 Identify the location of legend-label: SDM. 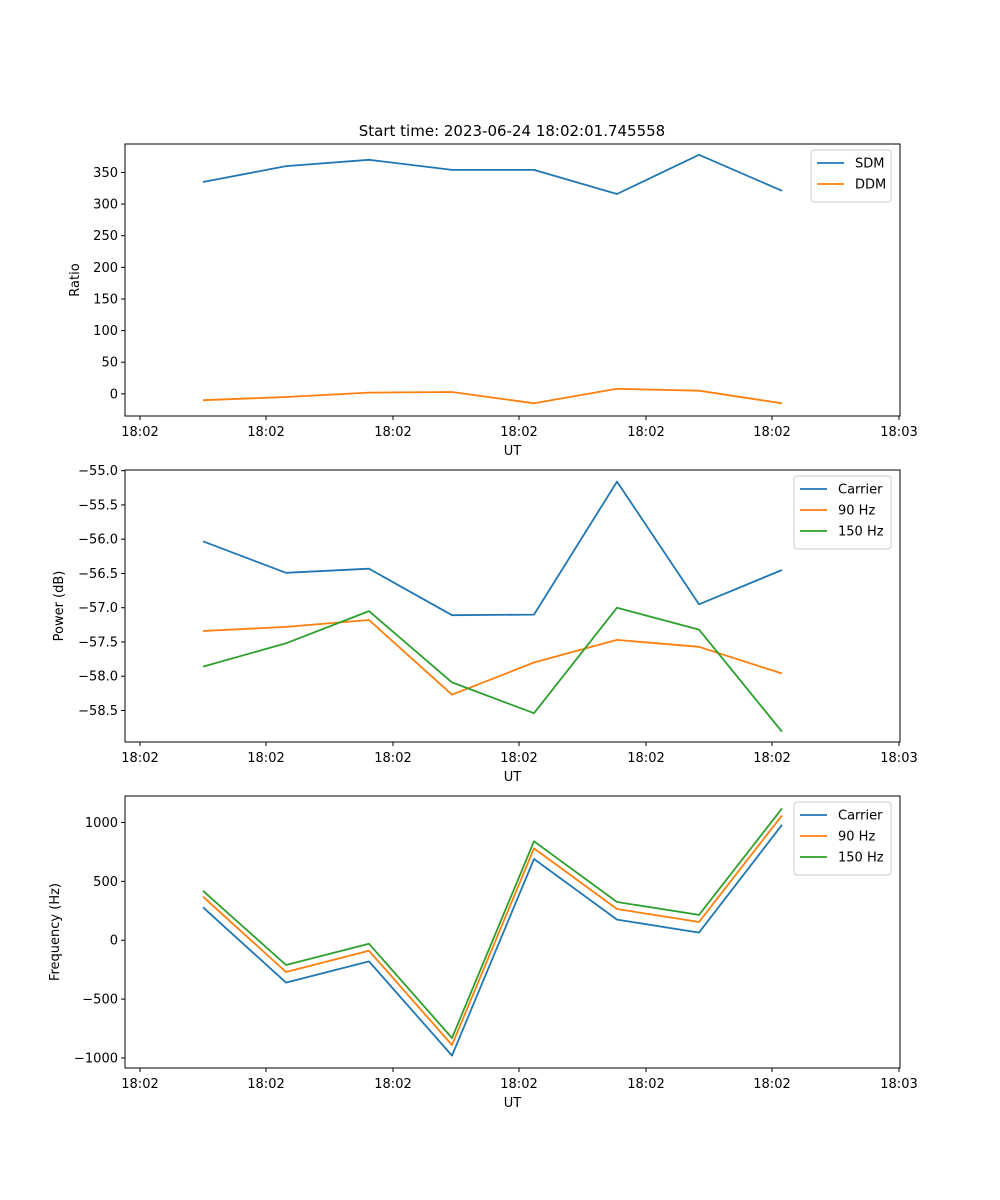
(869, 164).